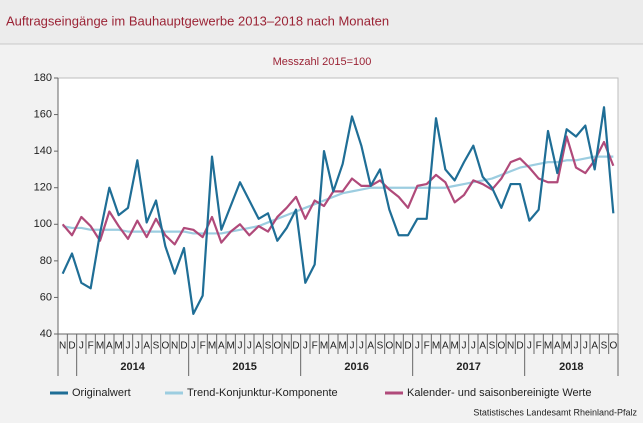 Image resolution: width=643 pixels, height=423 pixels. Describe the element at coordinates (46, 334) in the screenshot. I see `y-tick-label: 40` at that location.